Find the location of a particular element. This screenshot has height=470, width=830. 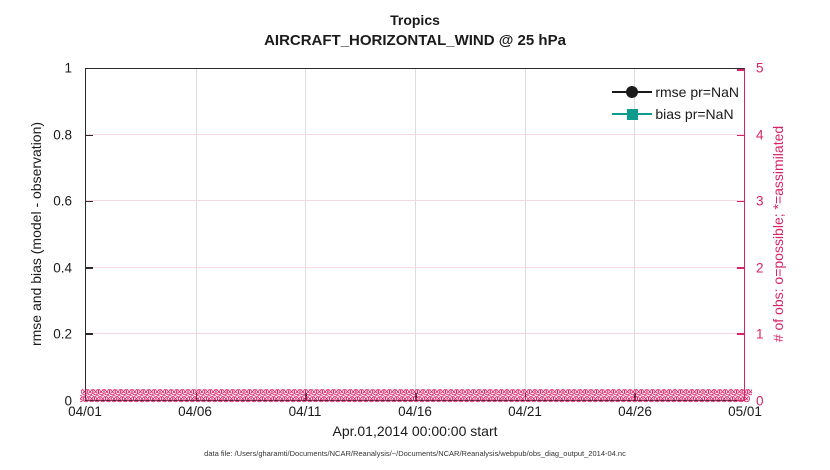

left-y-tick-label: 1 is located at coordinates (68, 68).